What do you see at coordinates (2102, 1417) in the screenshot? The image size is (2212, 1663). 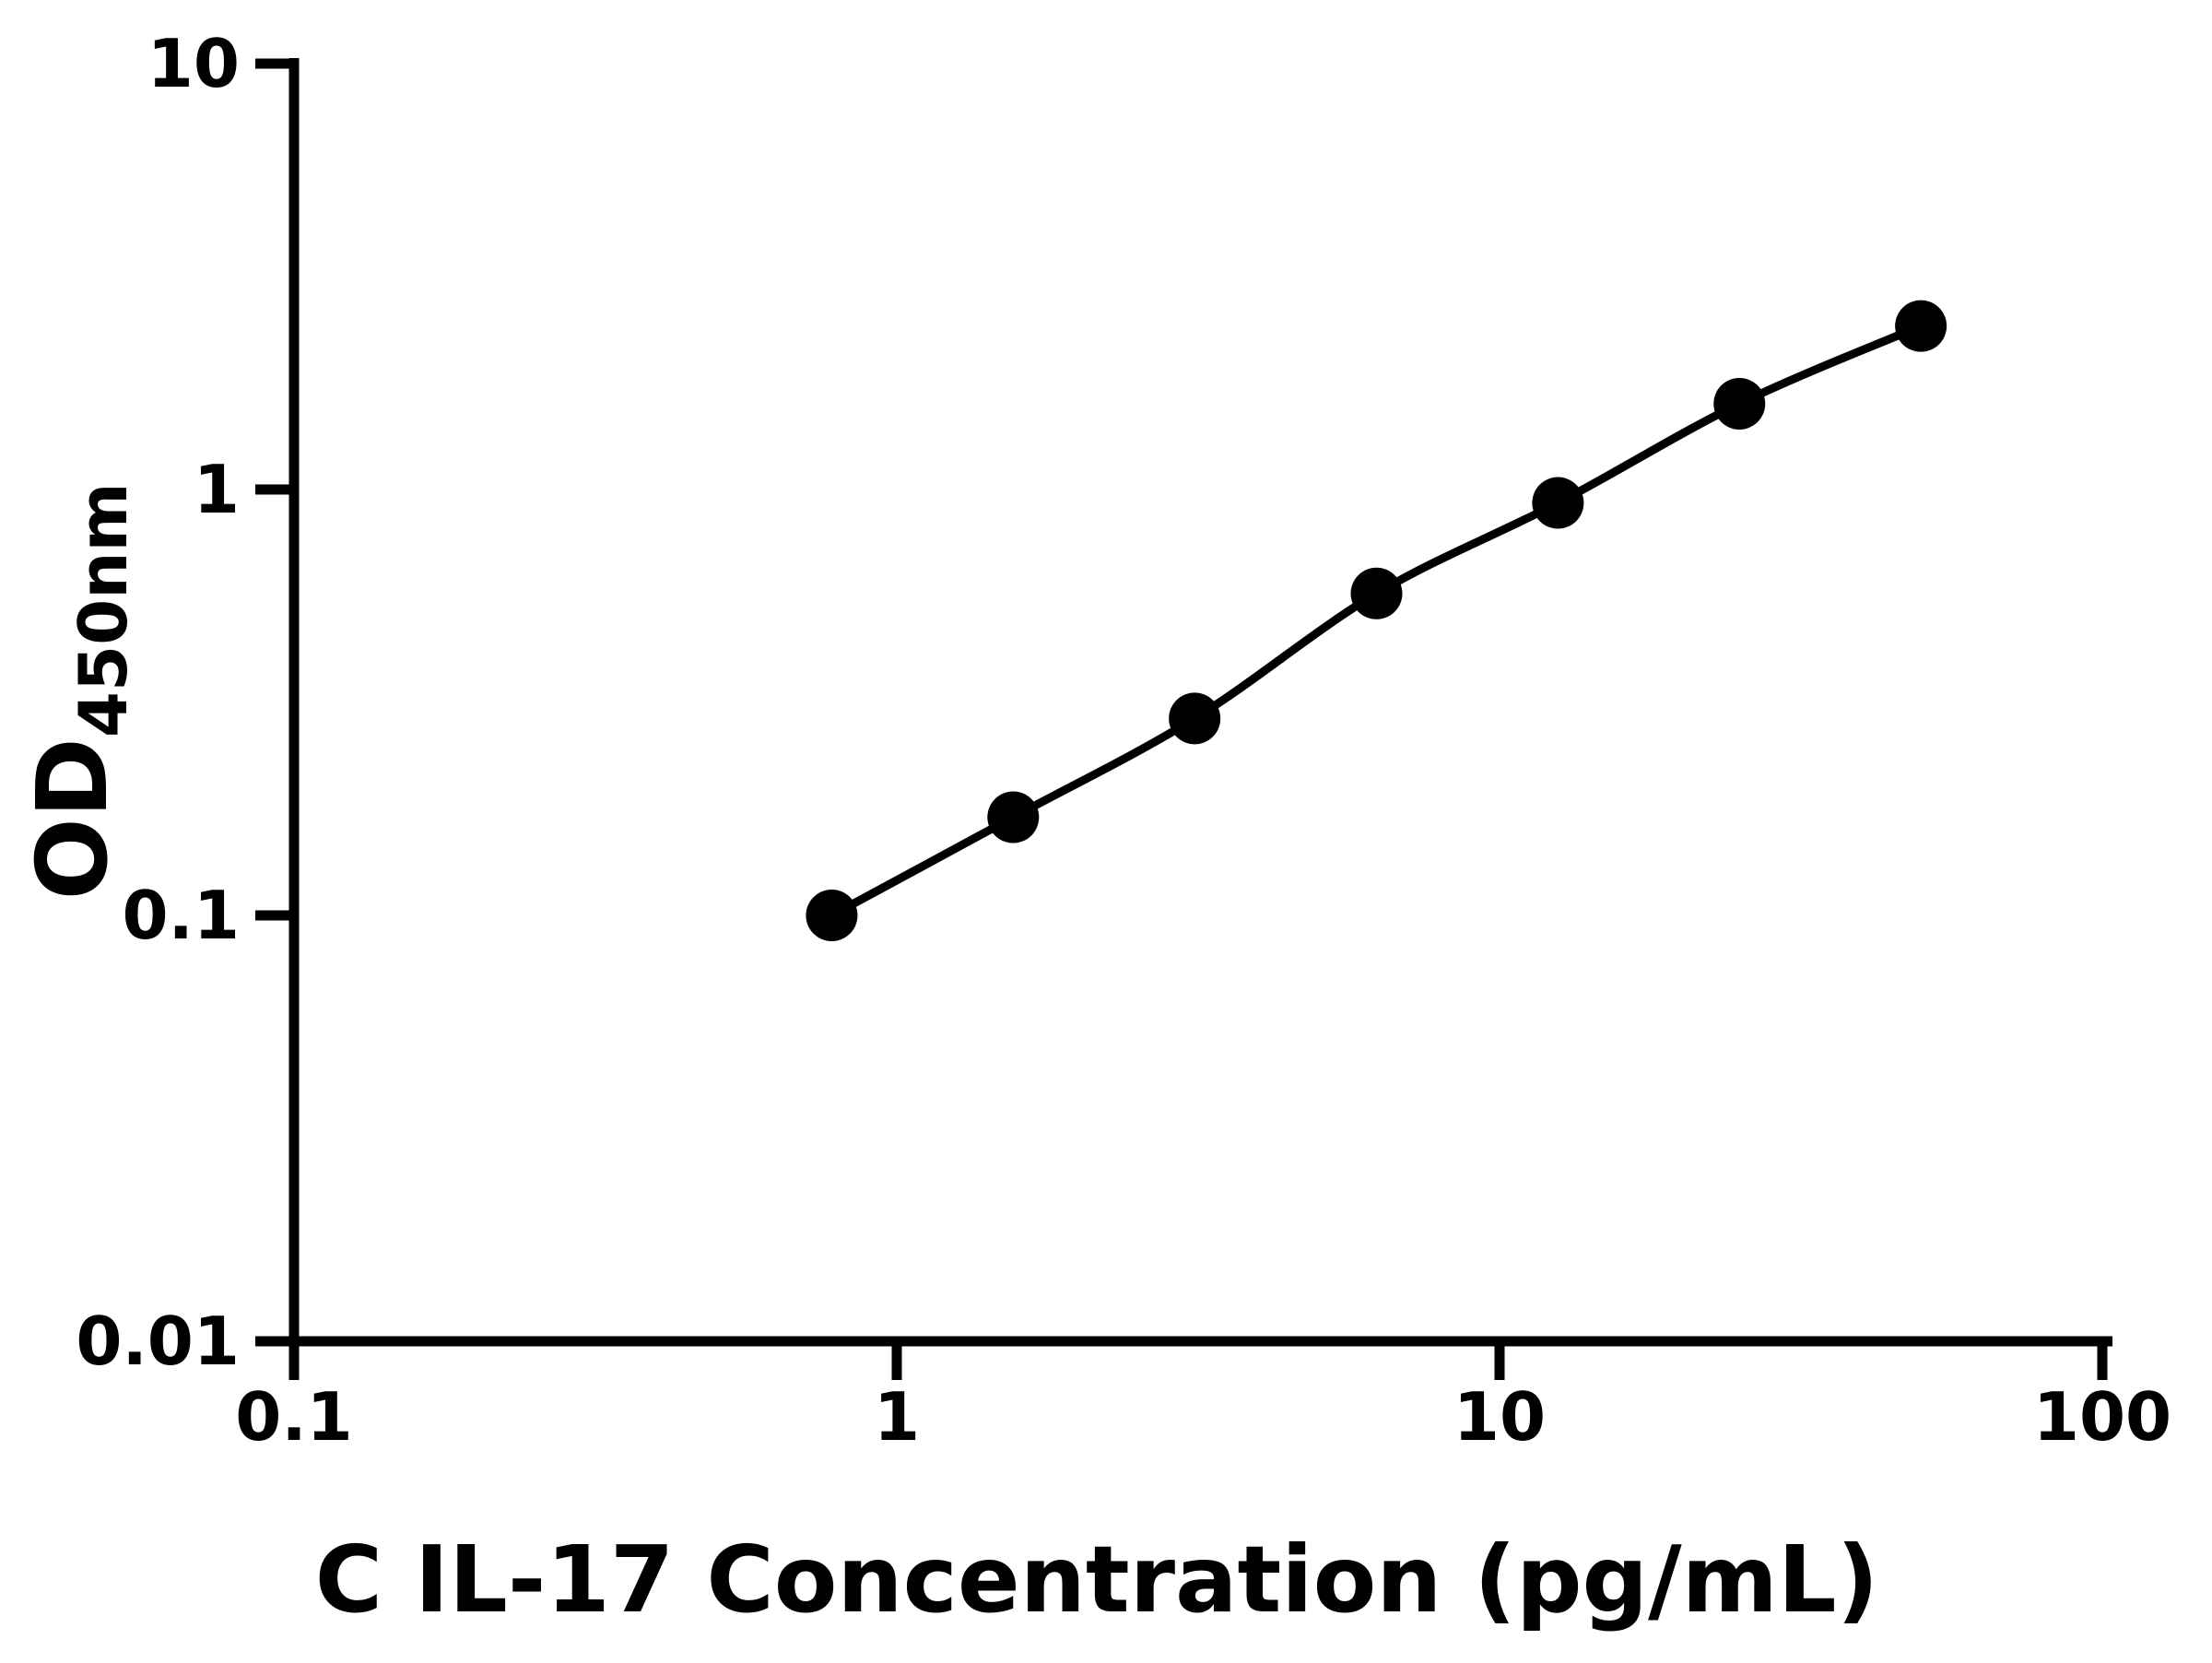 I see `x-tick-label: 100` at bounding box center [2102, 1417].